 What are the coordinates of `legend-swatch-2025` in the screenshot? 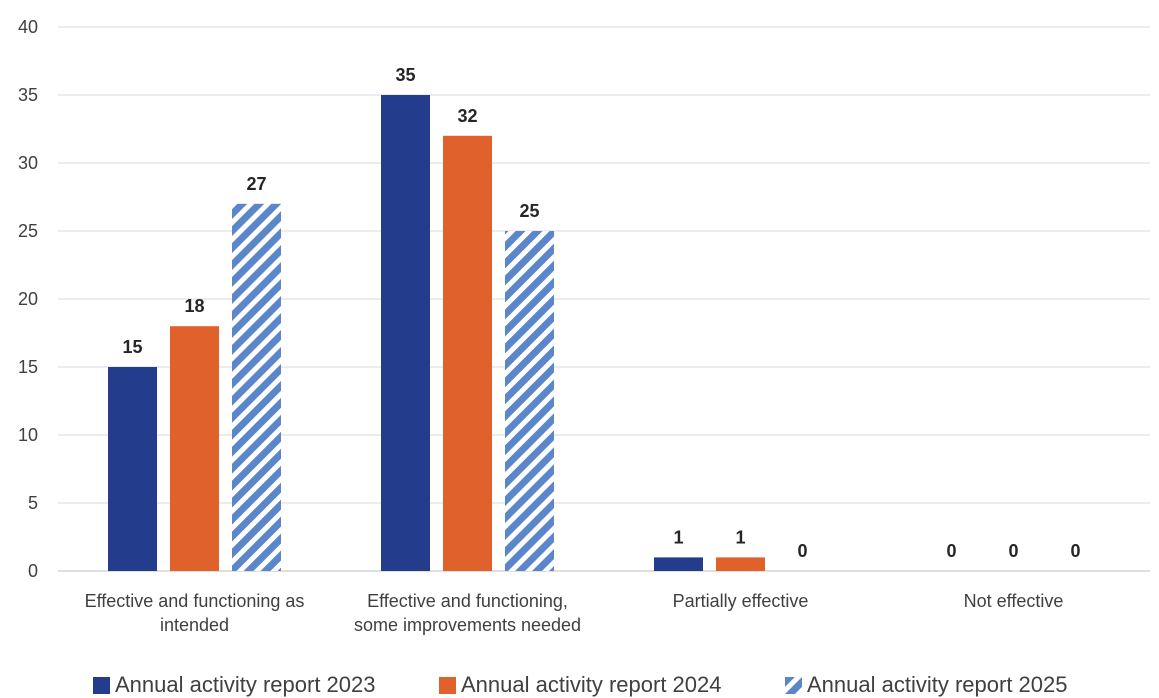 It's located at (793, 685).